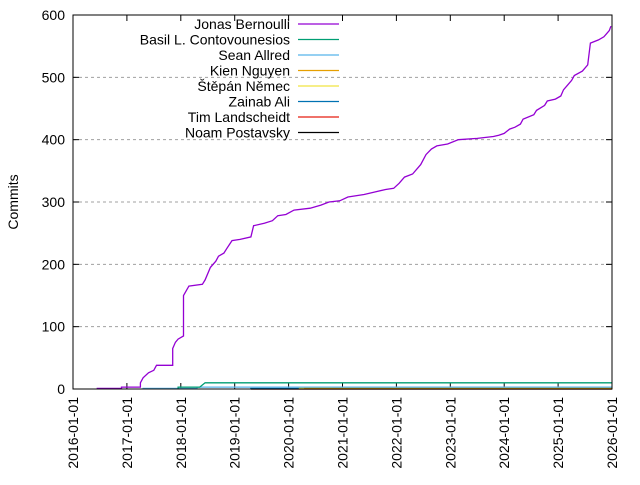  Describe the element at coordinates (612, 433) in the screenshot. I see `x-tick-label: 2026-01-01` at that location.